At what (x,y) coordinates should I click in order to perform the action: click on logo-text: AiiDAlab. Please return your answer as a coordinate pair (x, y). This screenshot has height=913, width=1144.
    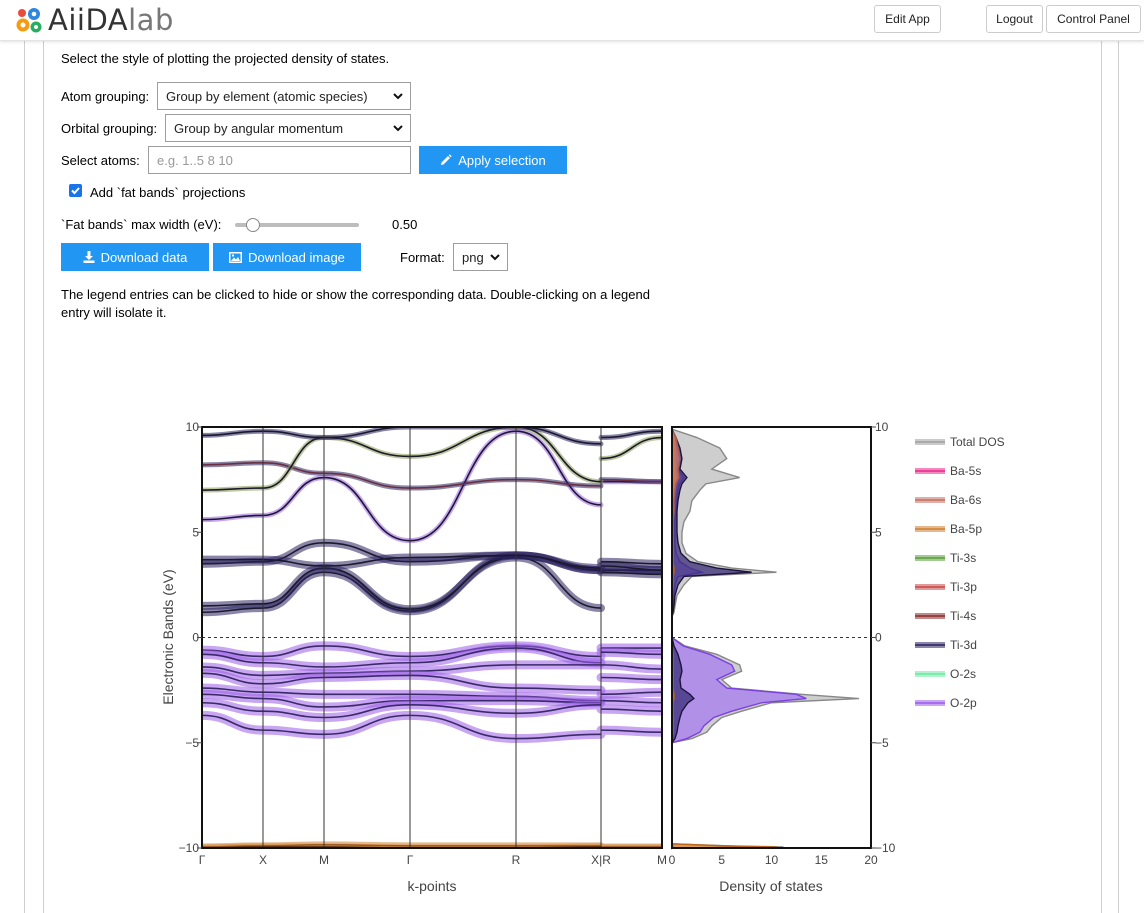
    Looking at the image, I should click on (111, 20).